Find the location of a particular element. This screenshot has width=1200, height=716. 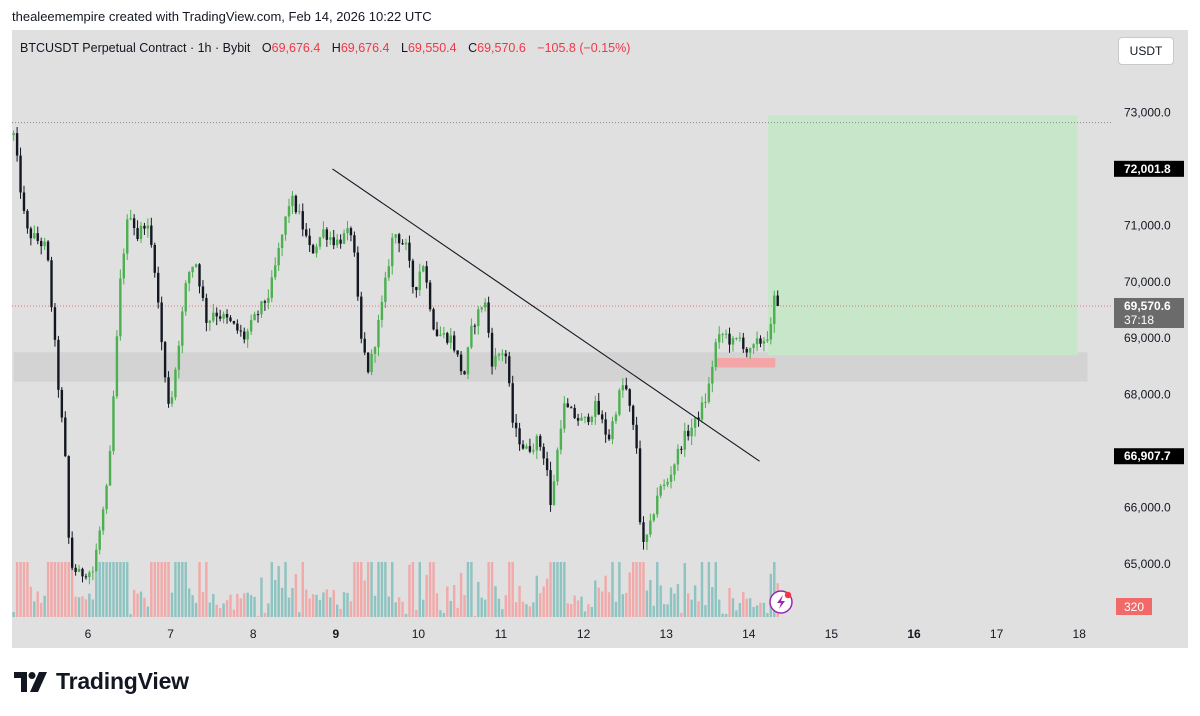

y-tick-label: 73,000.0 is located at coordinates (1147, 113).